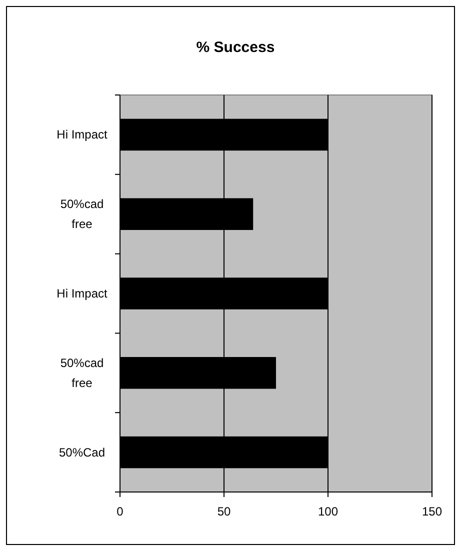 This screenshot has width=461, height=550. Describe the element at coordinates (328, 511) in the screenshot. I see `x-tick-label: 100` at that location.